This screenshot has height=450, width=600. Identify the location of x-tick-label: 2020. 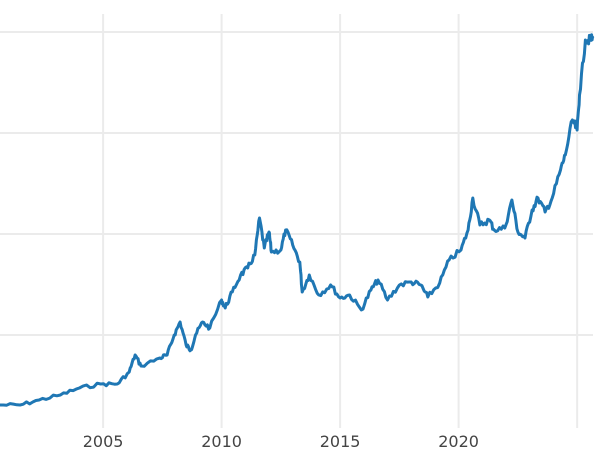
(458, 441).